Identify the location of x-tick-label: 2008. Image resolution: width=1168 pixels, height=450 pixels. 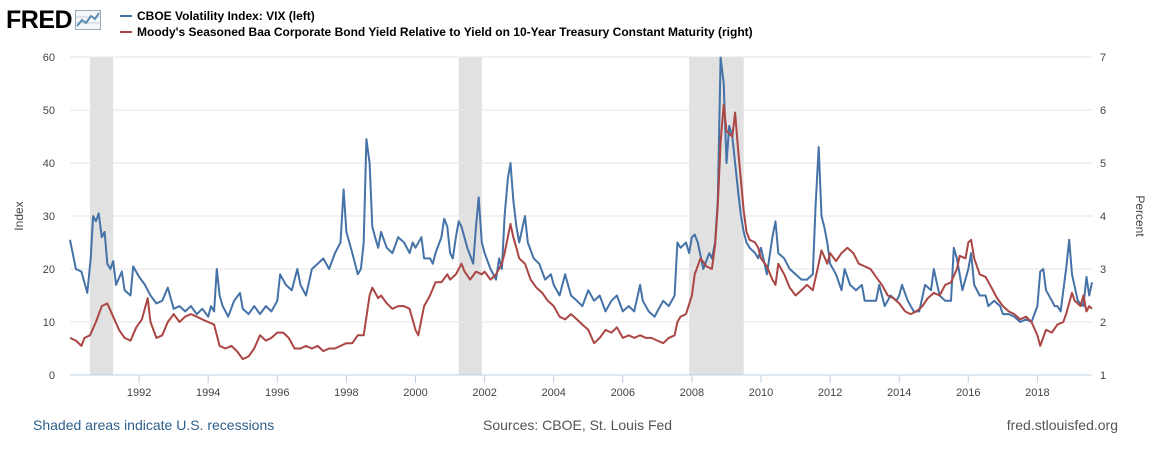
(692, 393).